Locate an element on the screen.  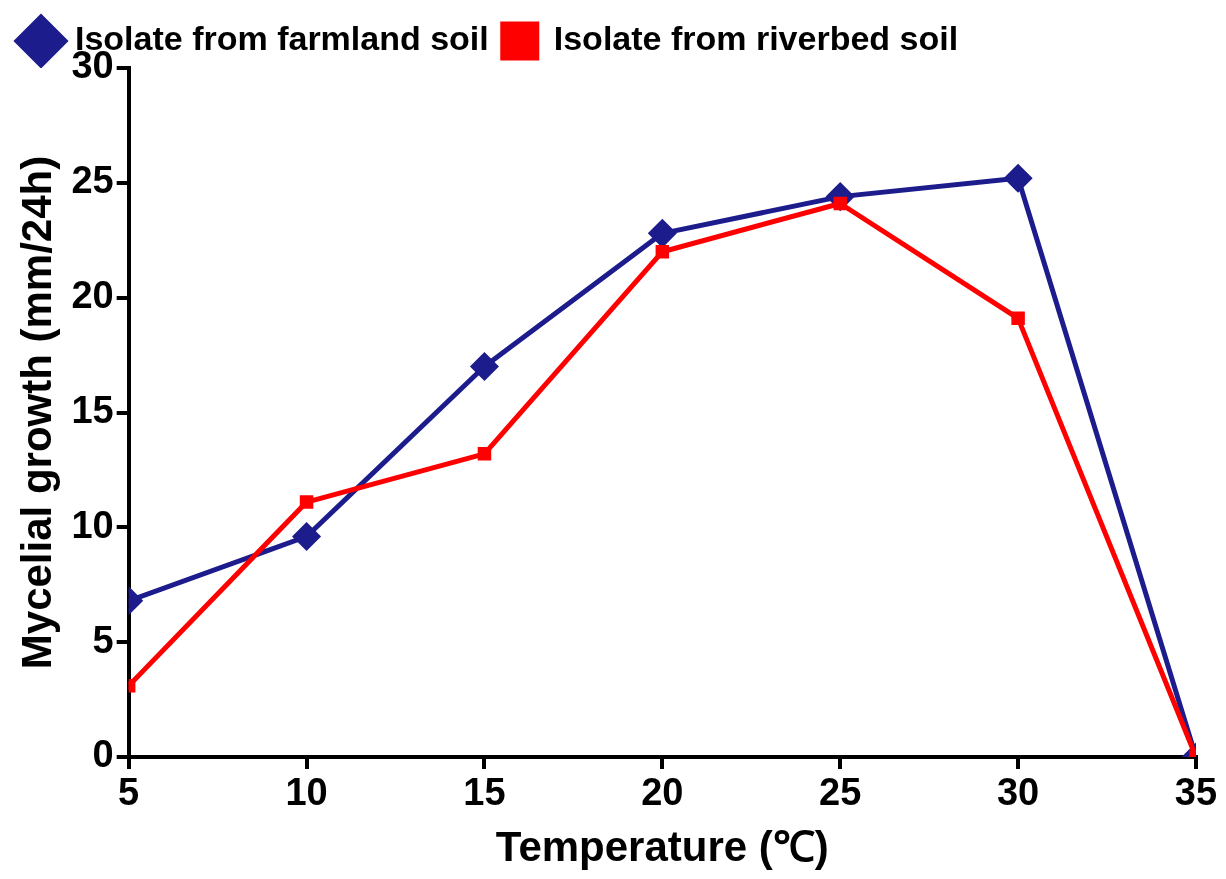
x-tick-label: 30 is located at coordinates (1018, 792).